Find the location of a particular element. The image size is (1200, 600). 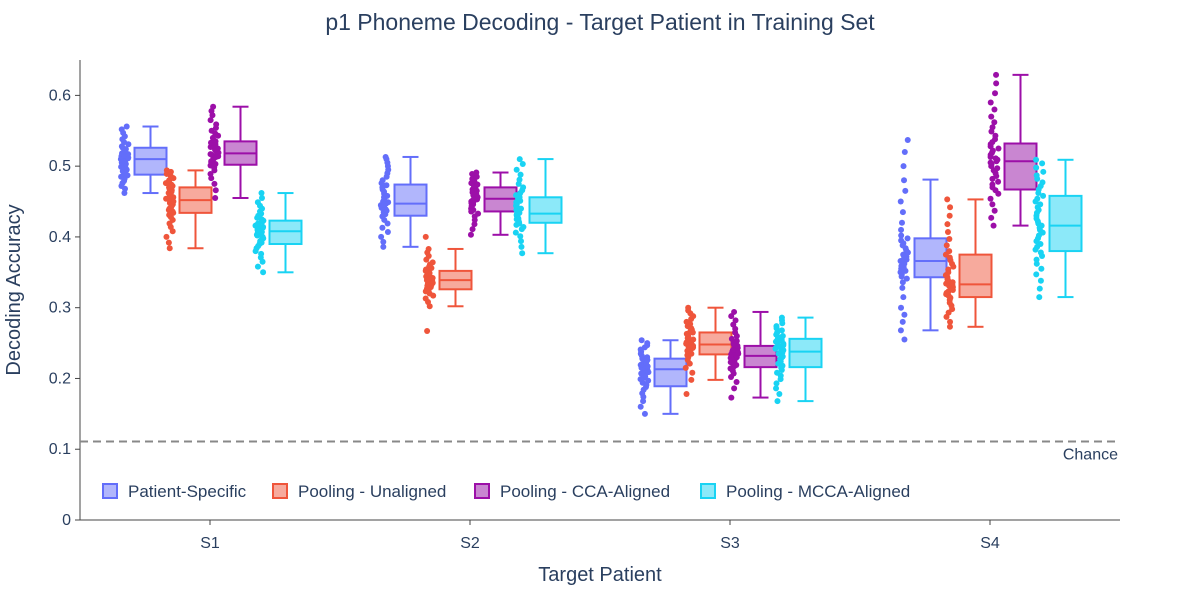

y-tick-label: 0.5 is located at coordinates (60, 166).